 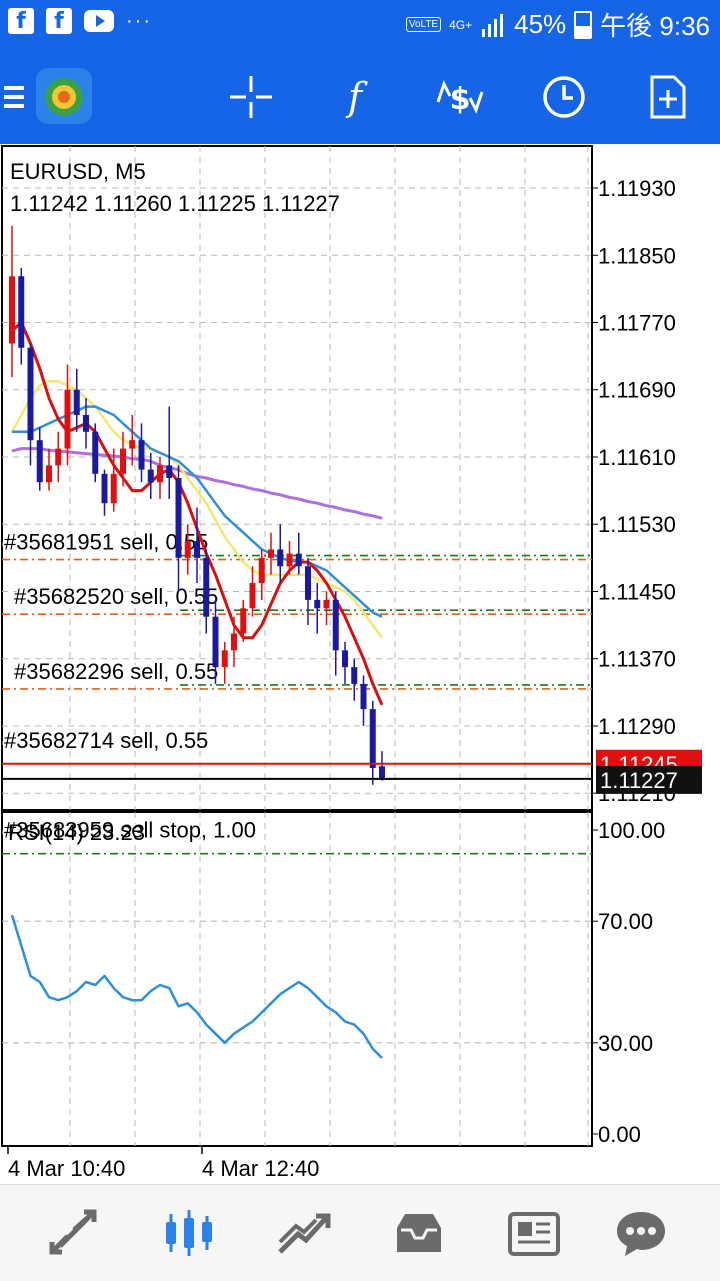 I want to click on svg-text: f, so click(x=356, y=97).